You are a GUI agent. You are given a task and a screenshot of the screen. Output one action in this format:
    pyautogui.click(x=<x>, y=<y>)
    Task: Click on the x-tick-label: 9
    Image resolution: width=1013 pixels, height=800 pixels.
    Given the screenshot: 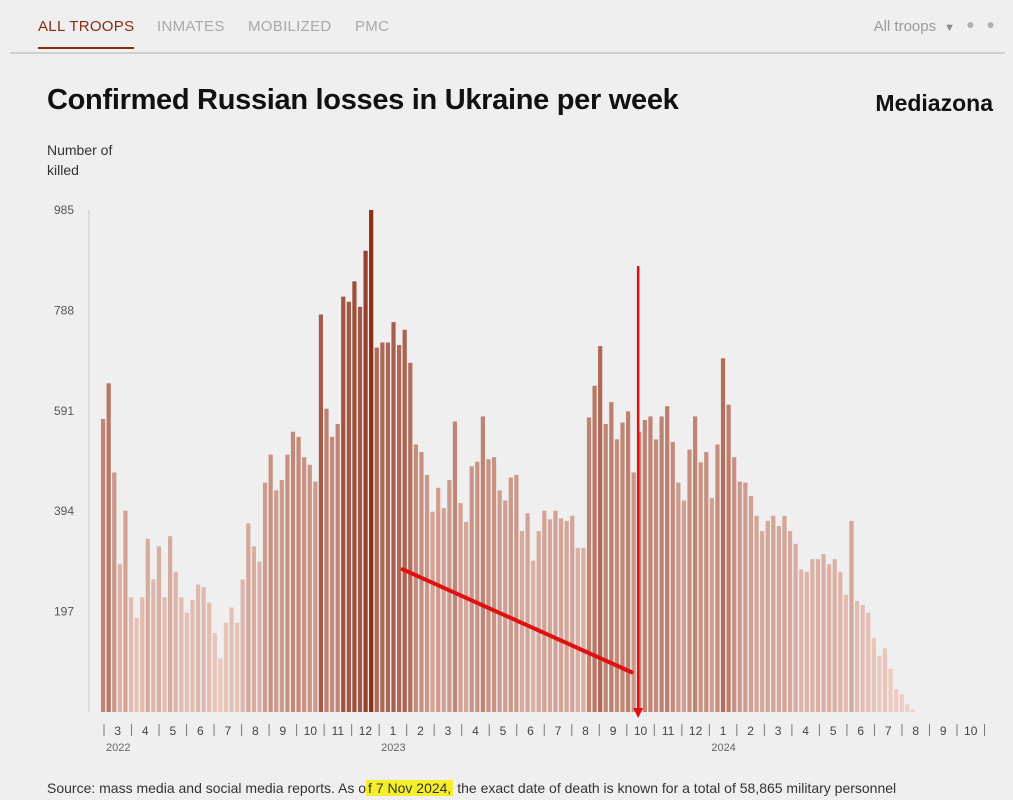 What is the action you would take?
    pyautogui.click(x=613, y=731)
    